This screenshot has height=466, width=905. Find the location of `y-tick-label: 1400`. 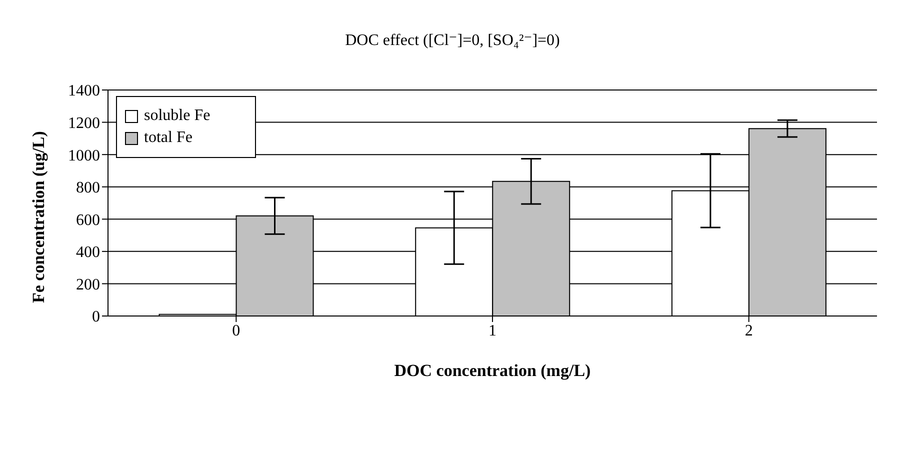

y-tick-label: 1400 is located at coordinates (84, 91).